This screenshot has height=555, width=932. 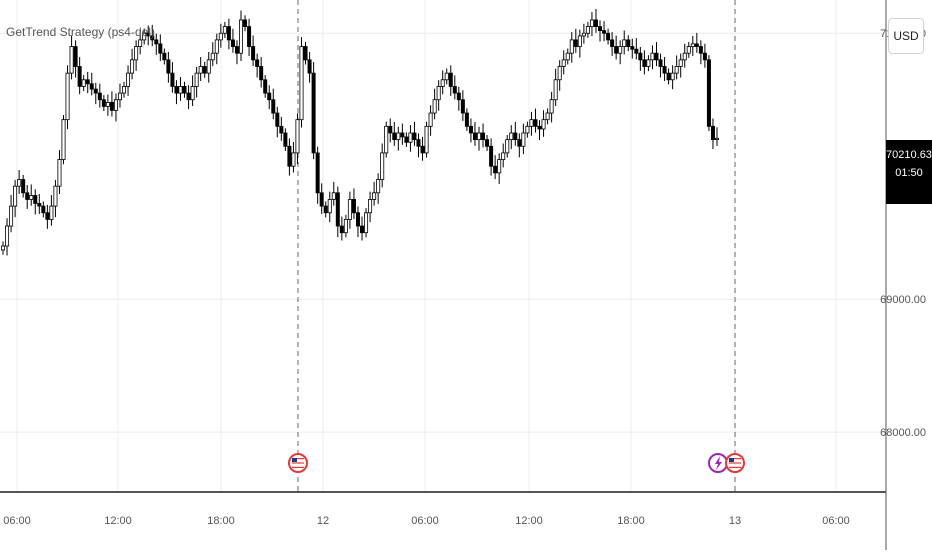 What do you see at coordinates (735, 521) in the screenshot?
I see `x-tick-label: 13` at bounding box center [735, 521].